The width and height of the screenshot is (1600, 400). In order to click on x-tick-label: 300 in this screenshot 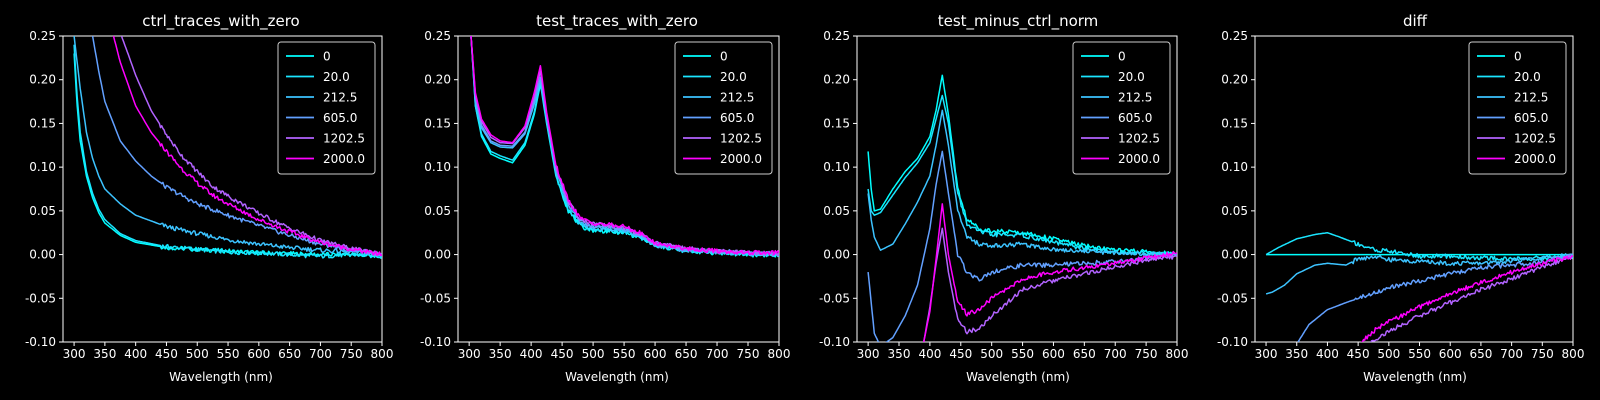, I will do `click(868, 354)`.